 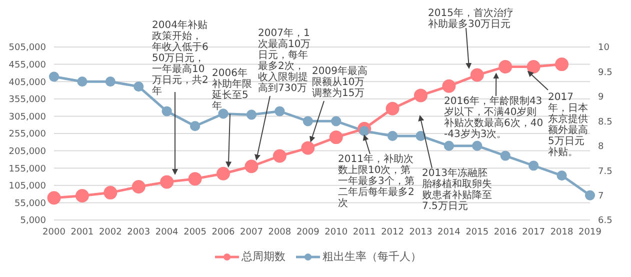 I want to click on x-tick-label: 2007, so click(x=251, y=232).